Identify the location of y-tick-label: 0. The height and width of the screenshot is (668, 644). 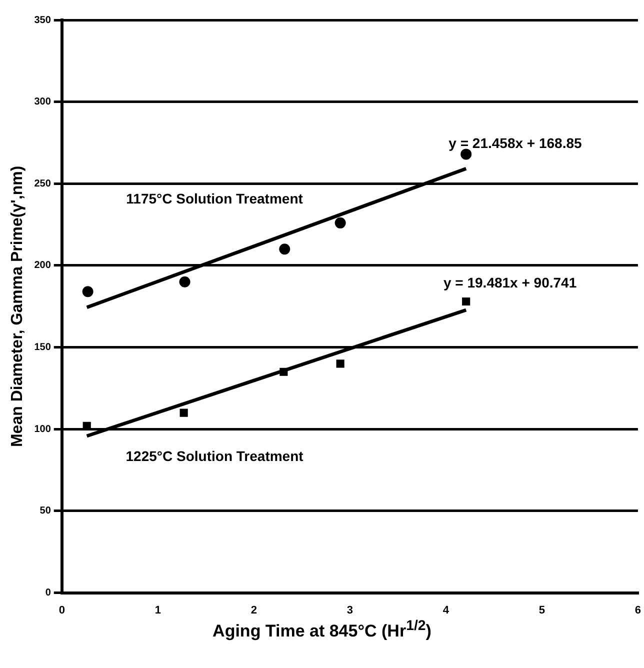
(48, 593).